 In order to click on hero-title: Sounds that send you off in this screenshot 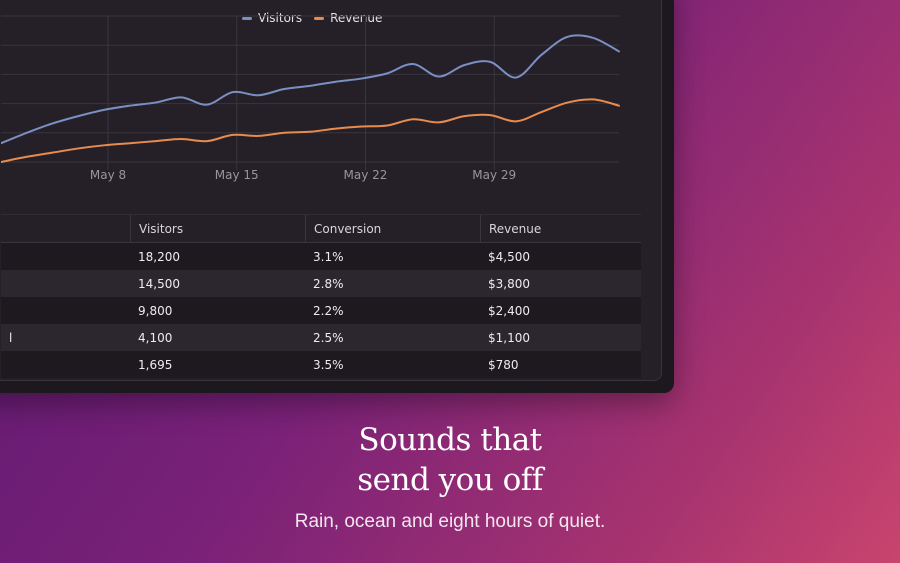, I will do `click(450, 460)`.